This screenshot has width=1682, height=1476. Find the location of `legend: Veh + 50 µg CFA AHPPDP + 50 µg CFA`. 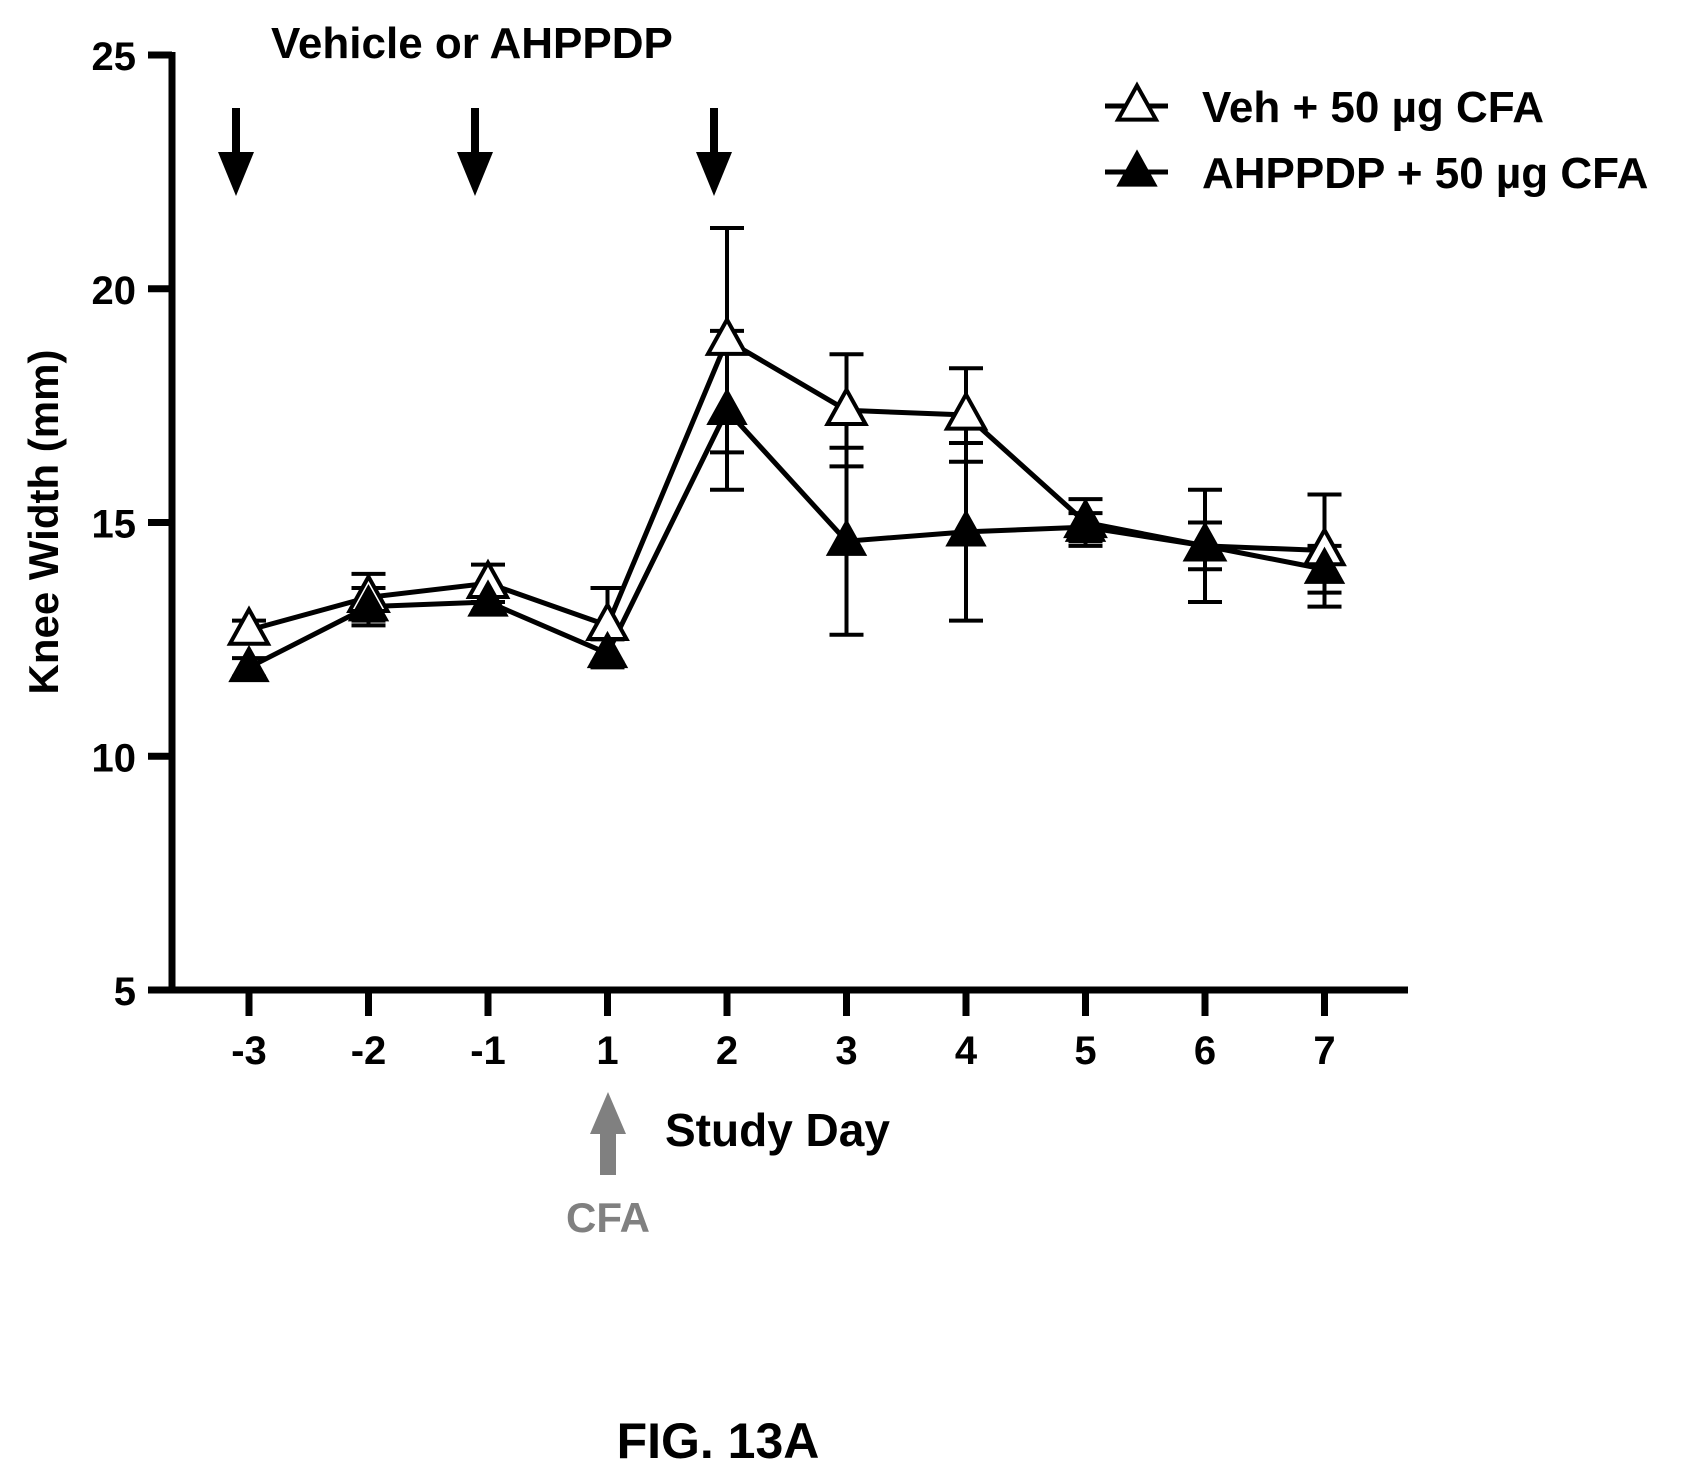

legend: Veh + 50 µg CFA AHPPDP + 50 µg CFA is located at coordinates (1376, 139).